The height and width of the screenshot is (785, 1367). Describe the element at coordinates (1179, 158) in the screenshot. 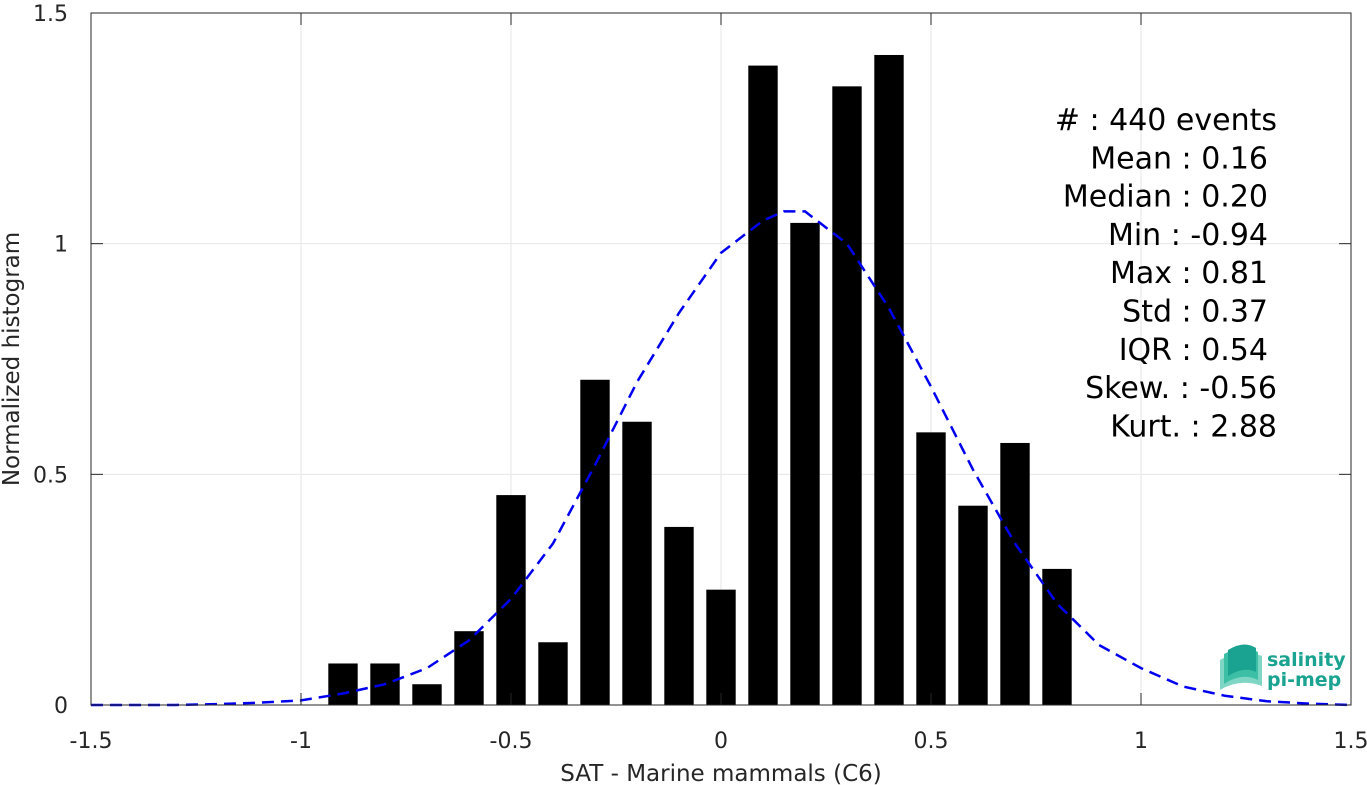

I see `stats-line: Mean : 0.16` at that location.